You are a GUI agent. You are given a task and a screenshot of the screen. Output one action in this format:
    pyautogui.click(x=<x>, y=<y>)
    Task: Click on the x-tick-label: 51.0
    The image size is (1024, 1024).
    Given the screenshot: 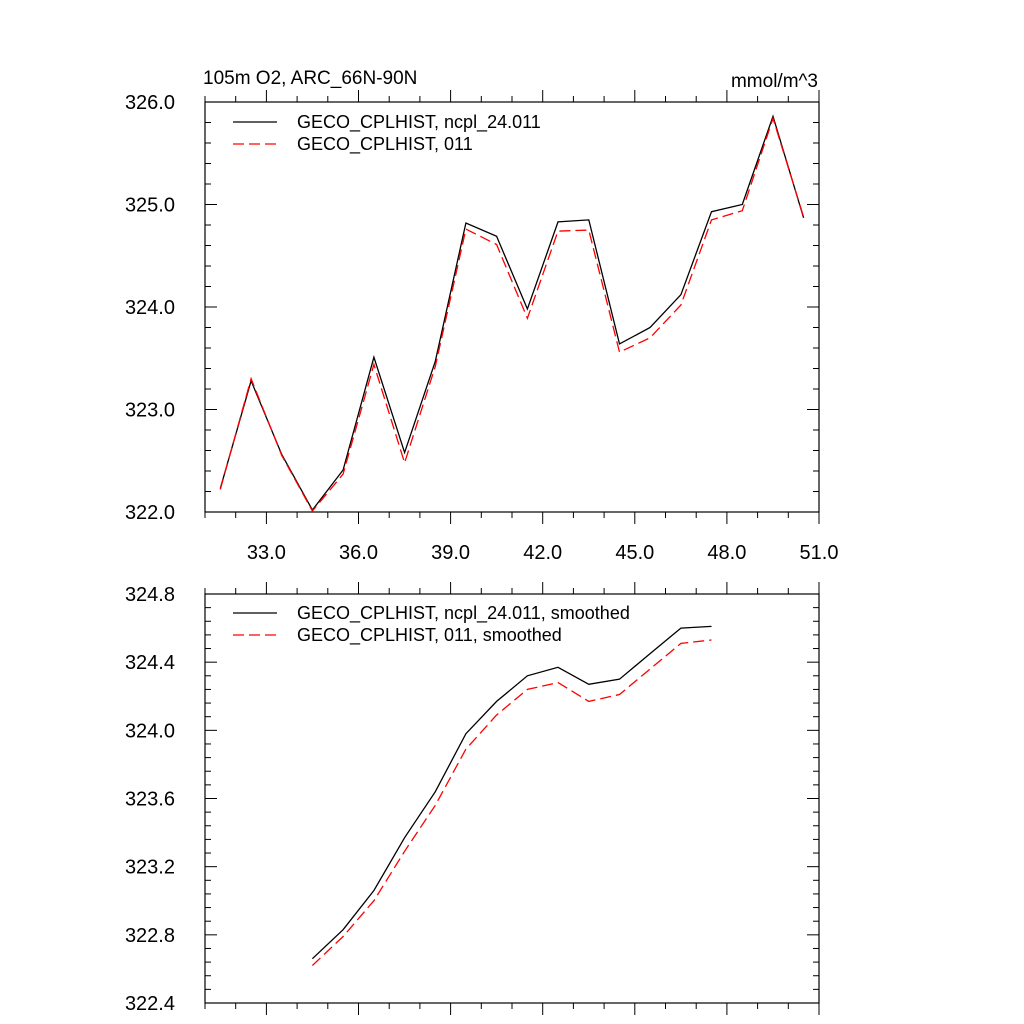 What is the action you would take?
    pyautogui.click(x=819, y=553)
    